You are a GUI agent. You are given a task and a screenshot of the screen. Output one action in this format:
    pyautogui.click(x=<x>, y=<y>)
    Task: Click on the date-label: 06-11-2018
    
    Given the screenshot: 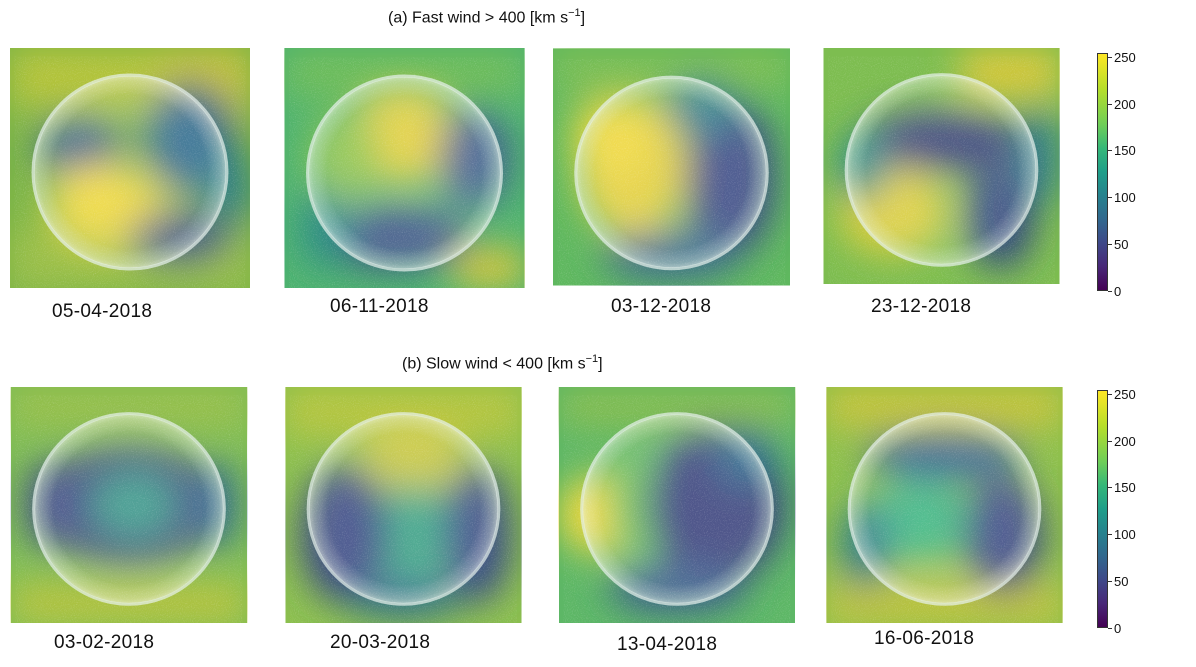 What is the action you would take?
    pyautogui.click(x=379, y=306)
    